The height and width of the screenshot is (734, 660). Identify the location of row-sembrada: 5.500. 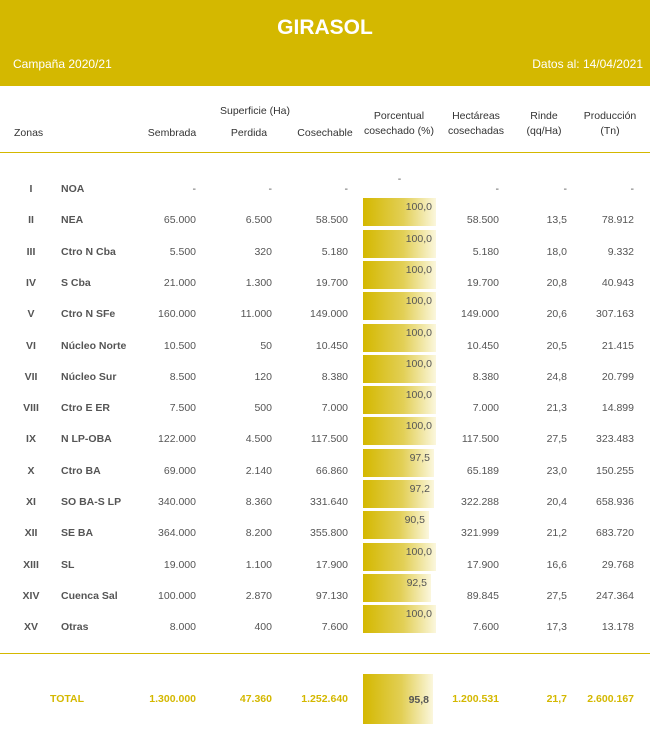
(182, 252).